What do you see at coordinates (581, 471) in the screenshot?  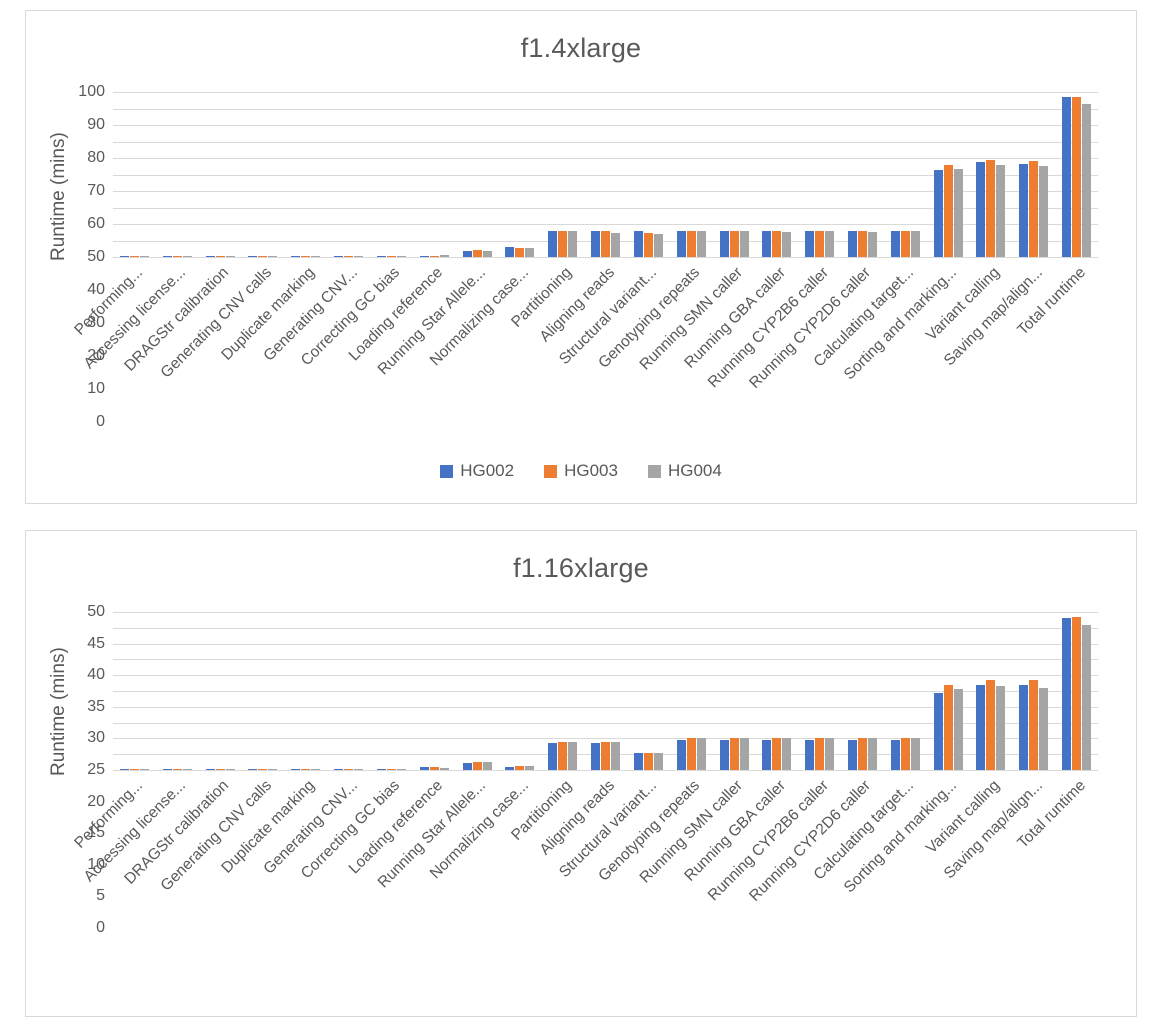 I see `legend-item: HG003` at bounding box center [581, 471].